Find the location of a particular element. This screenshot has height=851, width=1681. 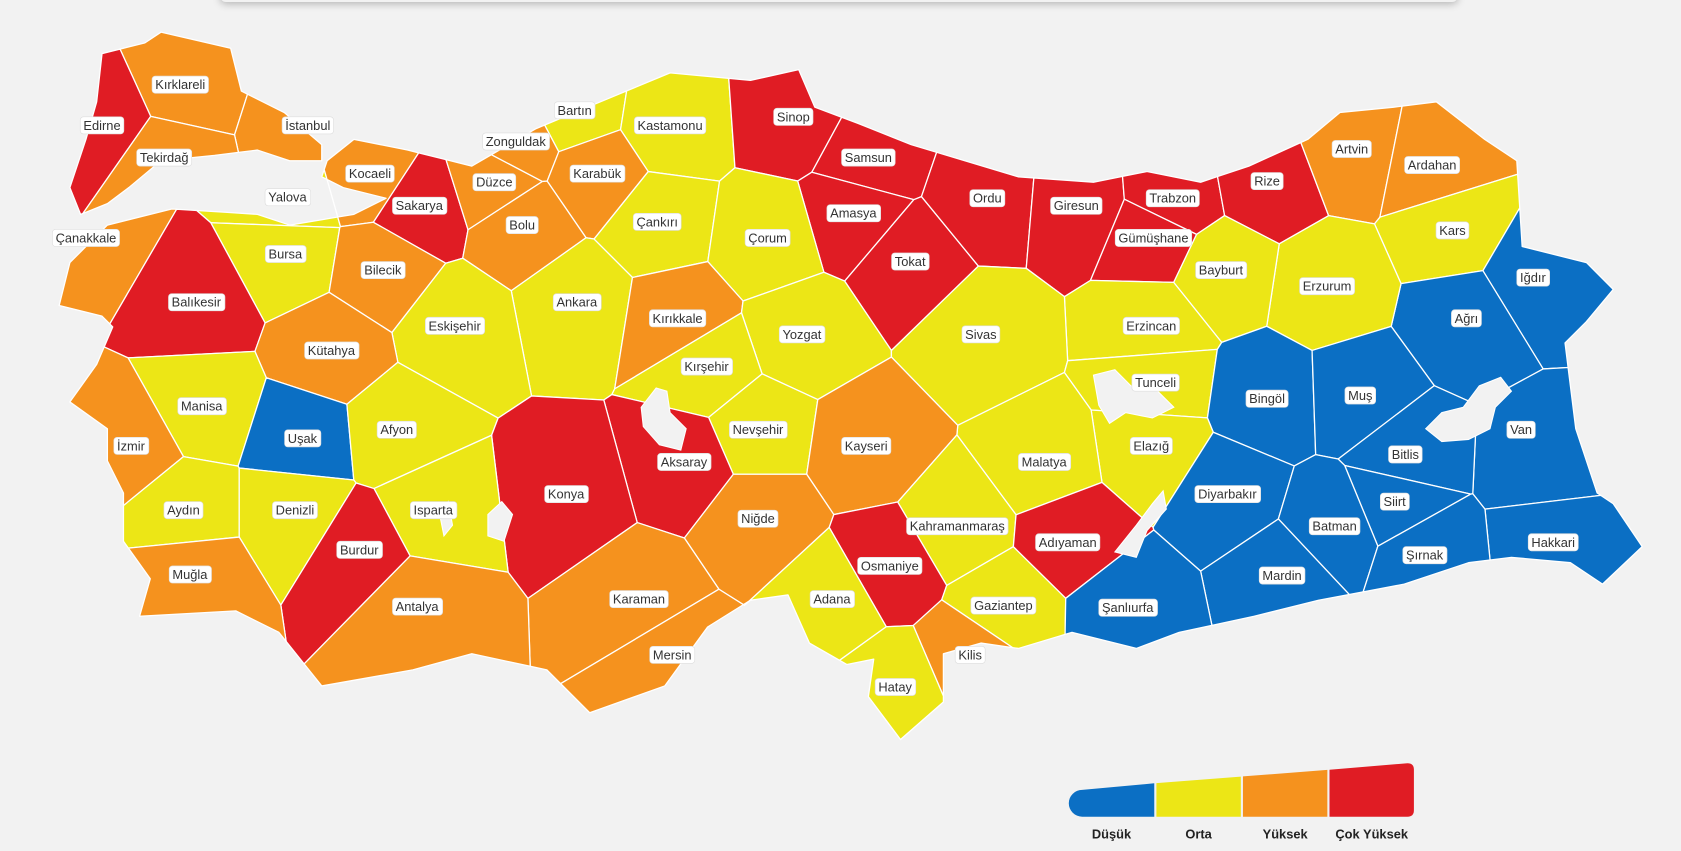

province-name: Çankırı is located at coordinates (656, 221).